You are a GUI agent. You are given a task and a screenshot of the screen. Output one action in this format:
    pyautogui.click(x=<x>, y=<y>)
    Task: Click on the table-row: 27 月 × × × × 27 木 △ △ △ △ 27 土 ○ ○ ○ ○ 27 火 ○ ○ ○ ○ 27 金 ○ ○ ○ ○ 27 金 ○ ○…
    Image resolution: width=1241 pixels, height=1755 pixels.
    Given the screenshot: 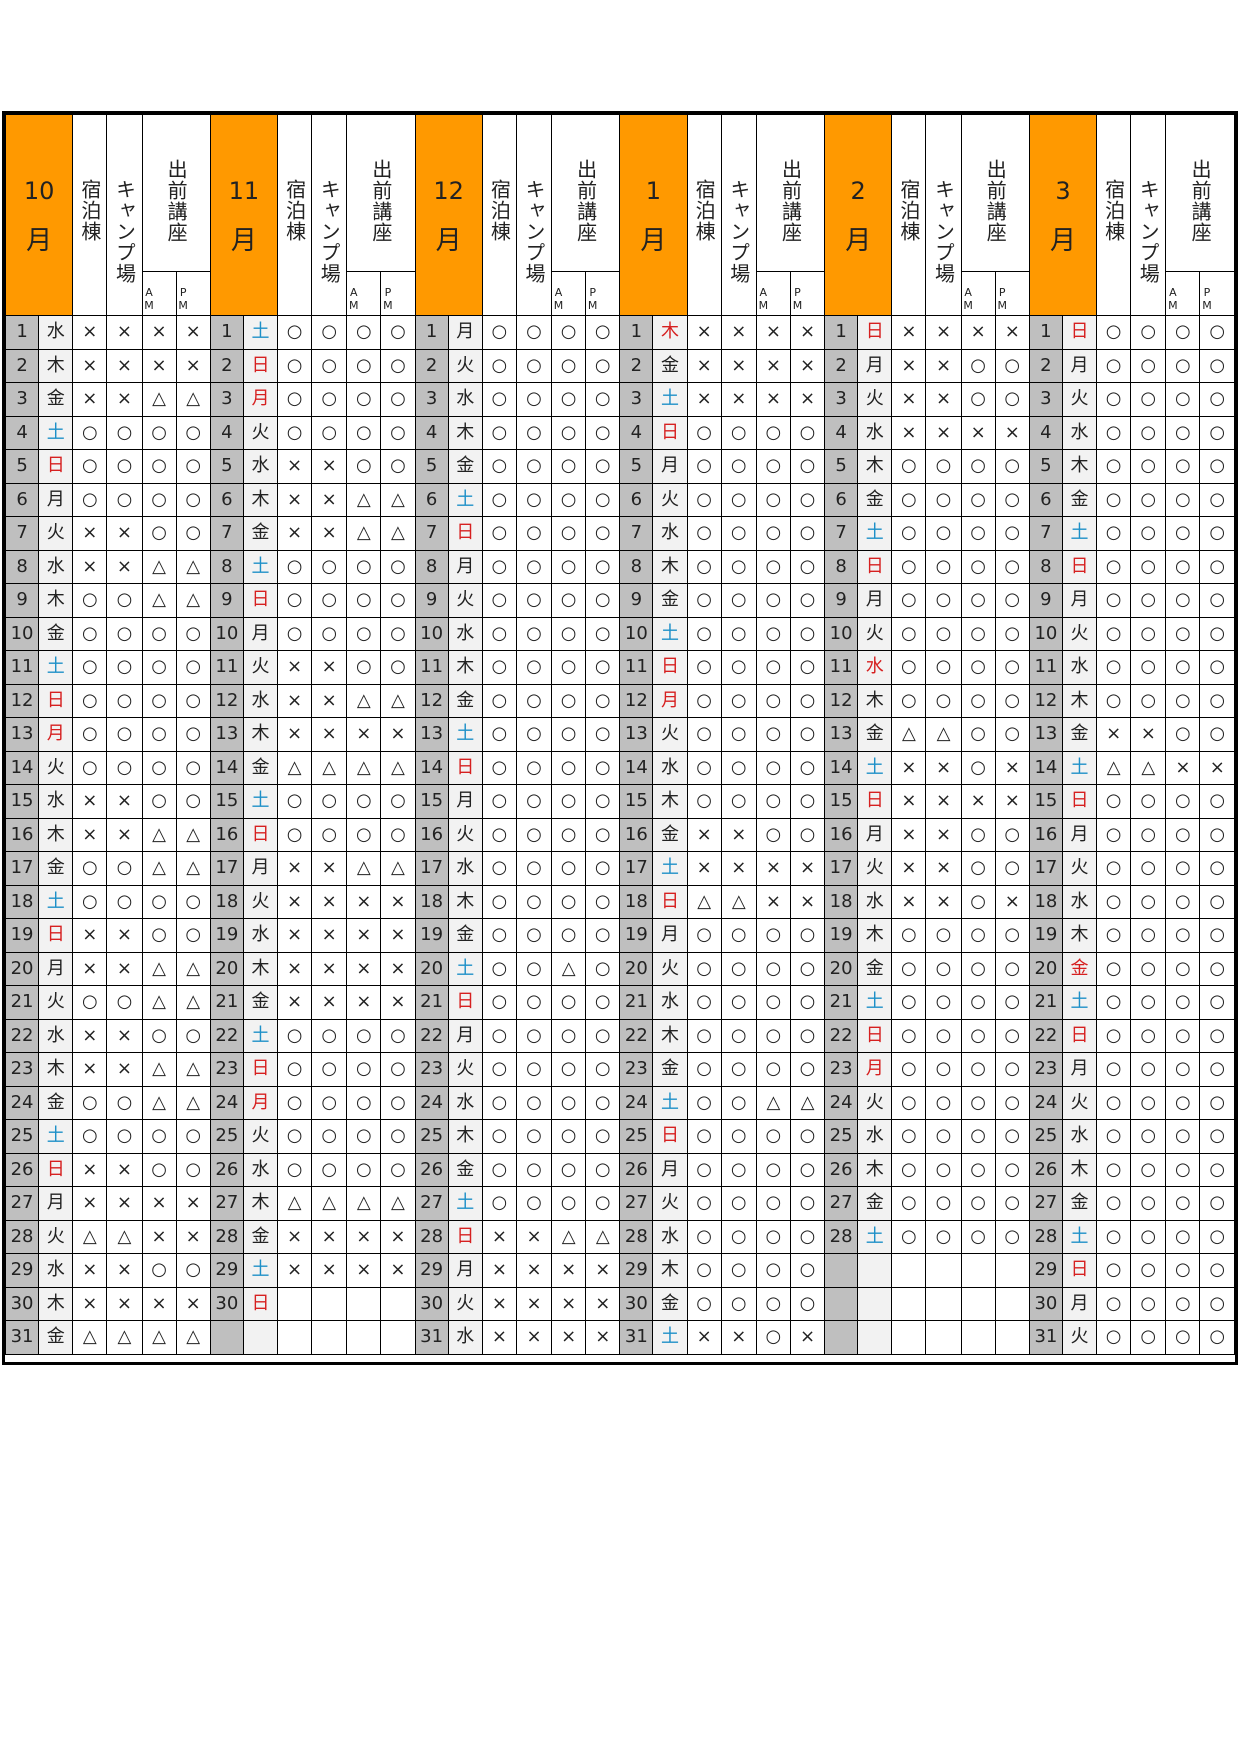 What is the action you would take?
    pyautogui.click(x=619, y=1203)
    